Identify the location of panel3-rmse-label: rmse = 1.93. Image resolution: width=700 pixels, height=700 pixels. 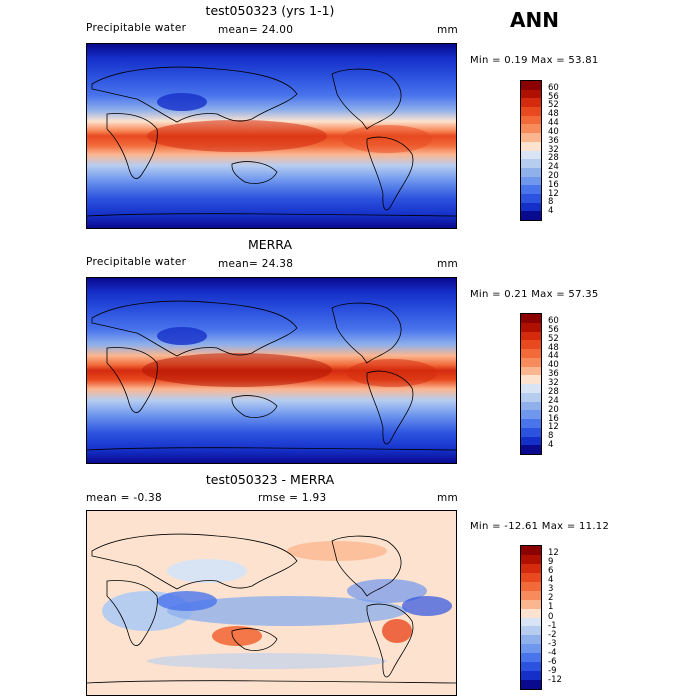
(292, 498).